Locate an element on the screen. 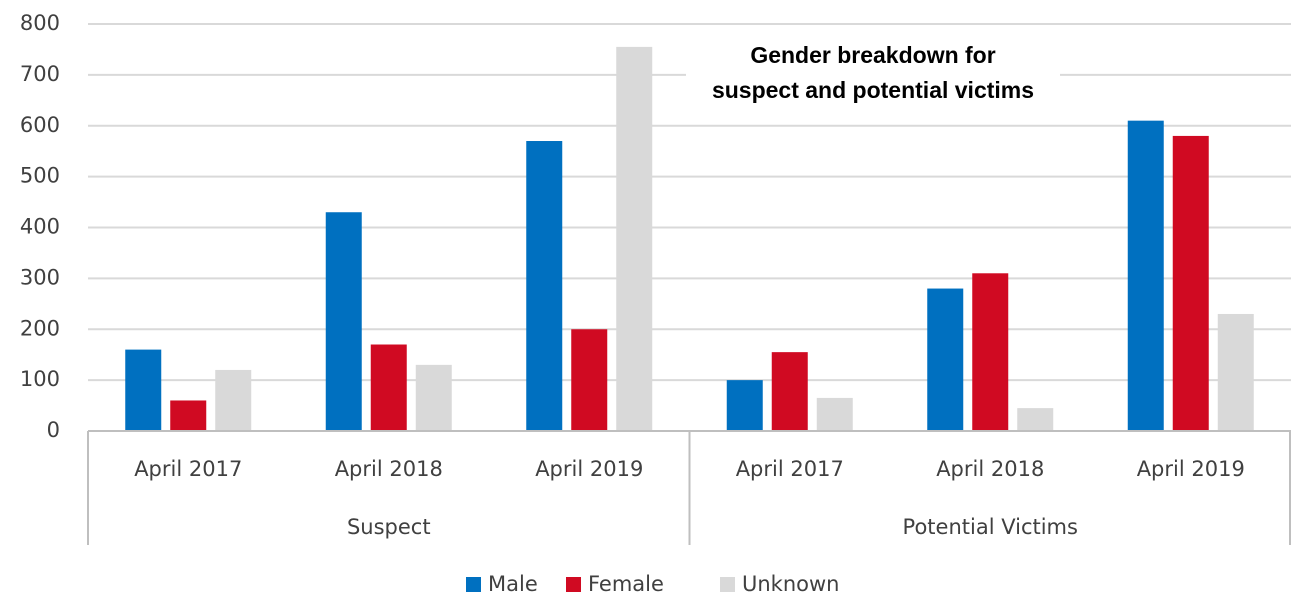 This screenshot has height=601, width=1291. chart-title: Gender breakdown for is located at coordinates (872, 55).